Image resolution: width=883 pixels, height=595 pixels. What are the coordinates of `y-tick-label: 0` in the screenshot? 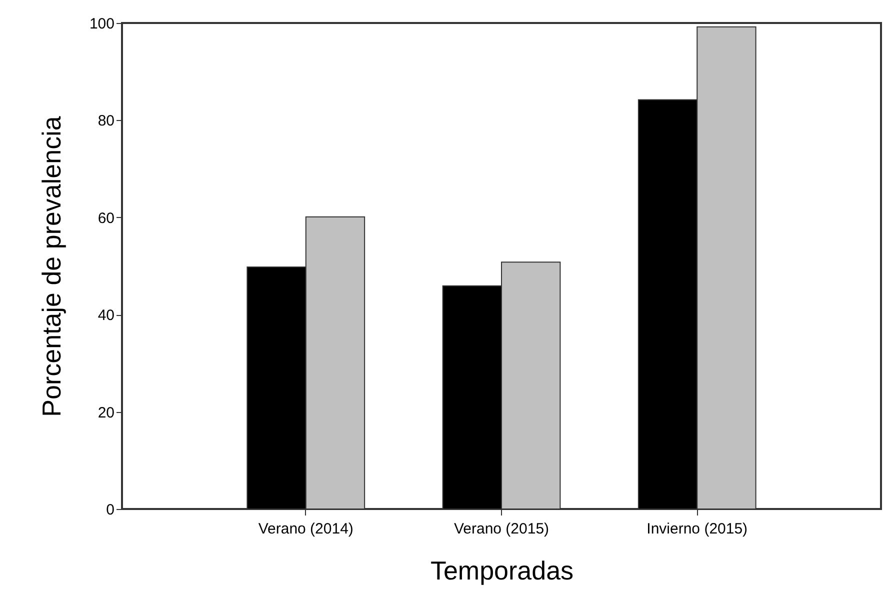 It's located at (110, 510).